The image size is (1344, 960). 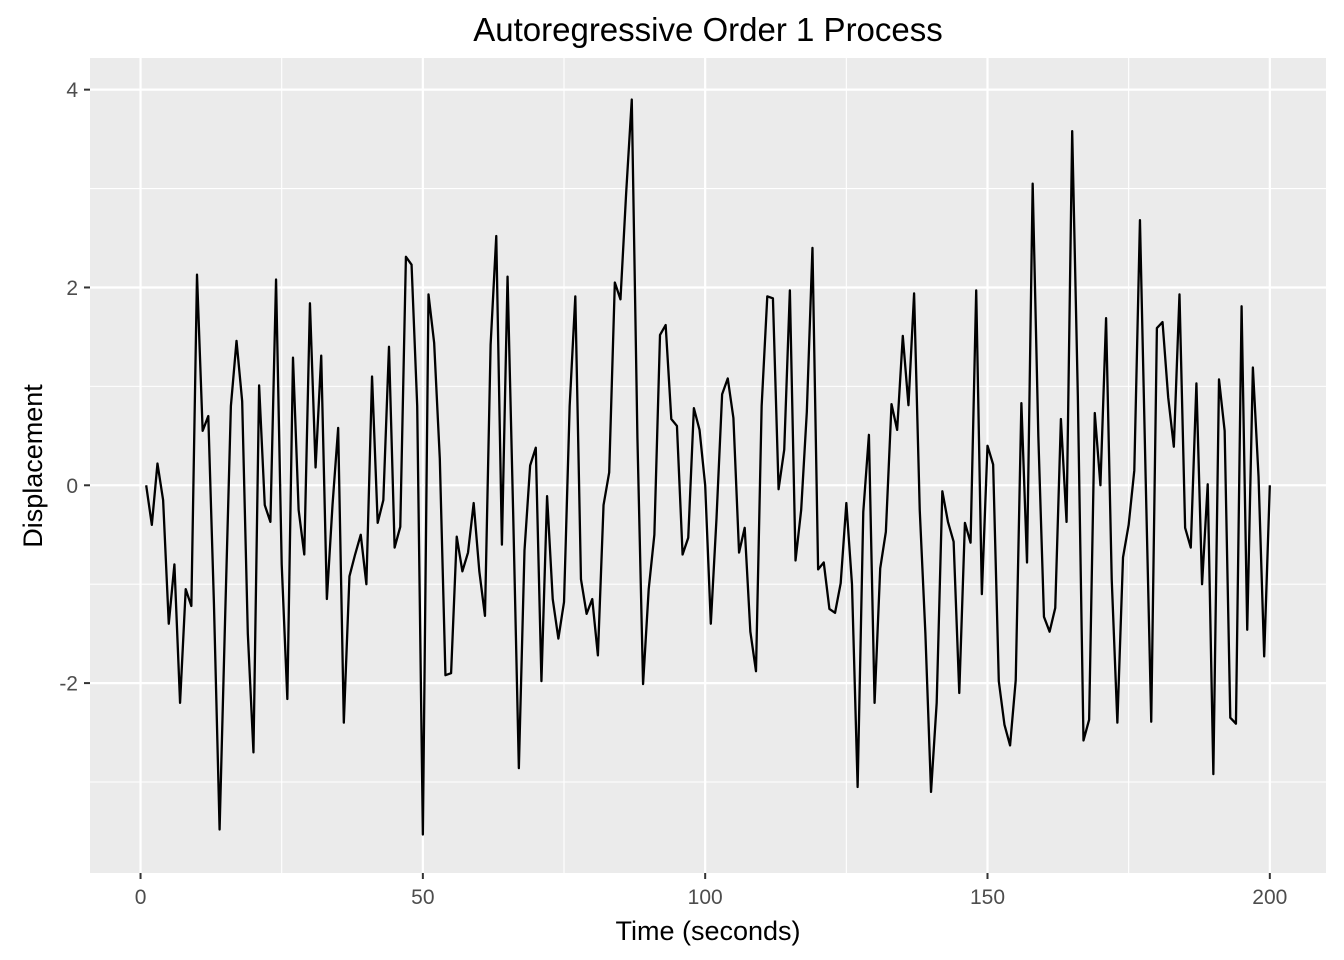 What do you see at coordinates (705, 897) in the screenshot?
I see `x-tick-label: 100` at bounding box center [705, 897].